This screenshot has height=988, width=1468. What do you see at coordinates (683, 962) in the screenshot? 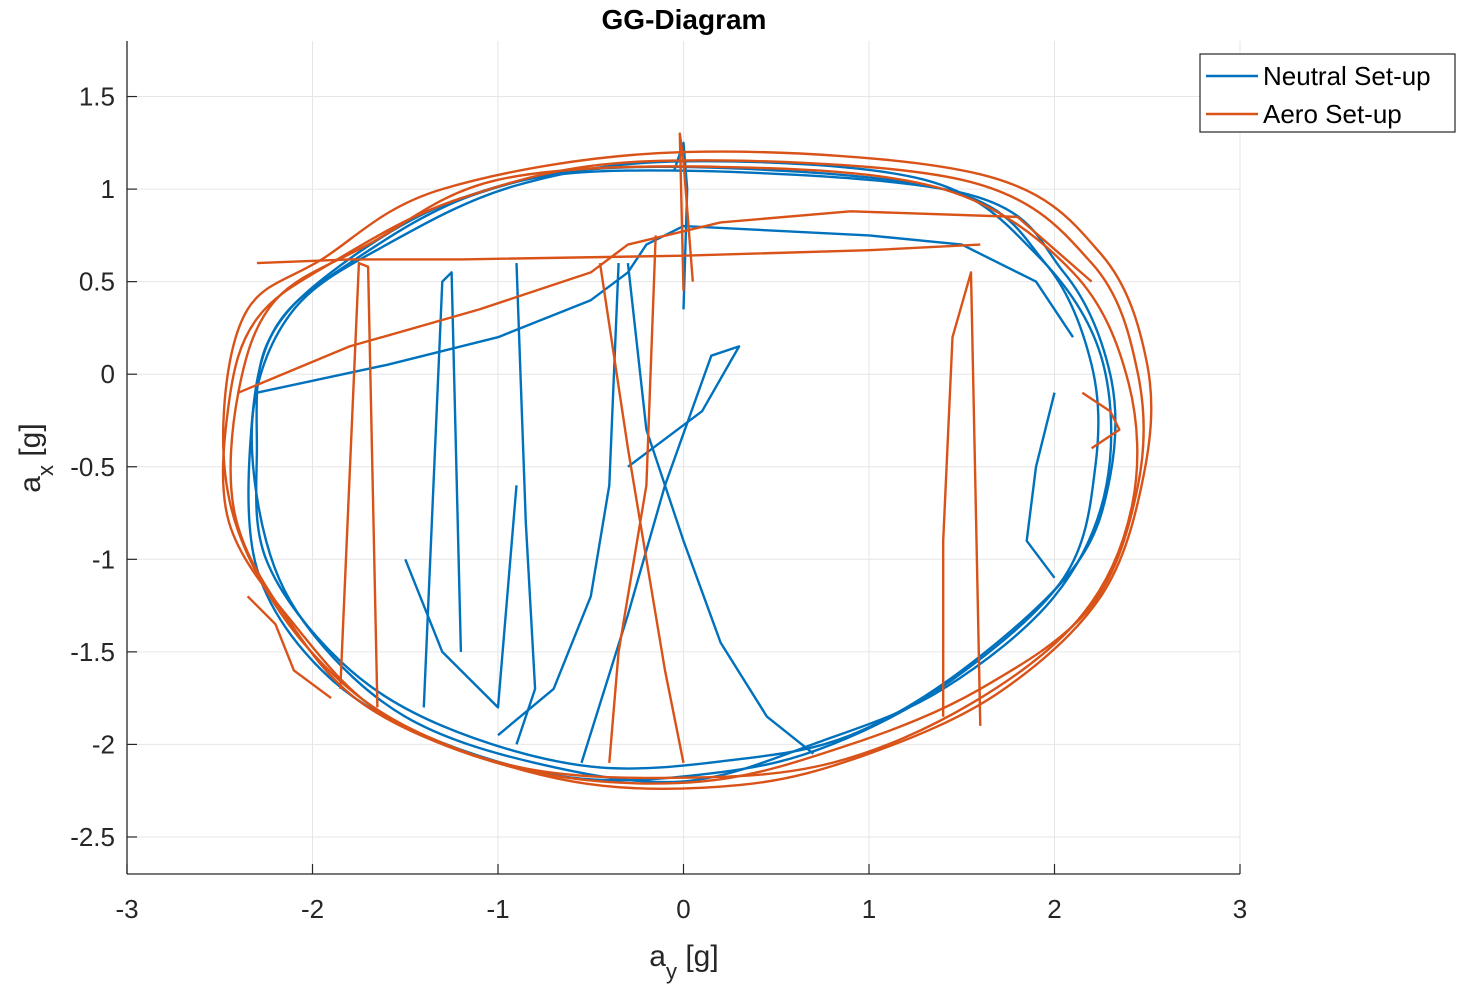
I see `x-axis-label: ay [g]` at bounding box center [683, 962].